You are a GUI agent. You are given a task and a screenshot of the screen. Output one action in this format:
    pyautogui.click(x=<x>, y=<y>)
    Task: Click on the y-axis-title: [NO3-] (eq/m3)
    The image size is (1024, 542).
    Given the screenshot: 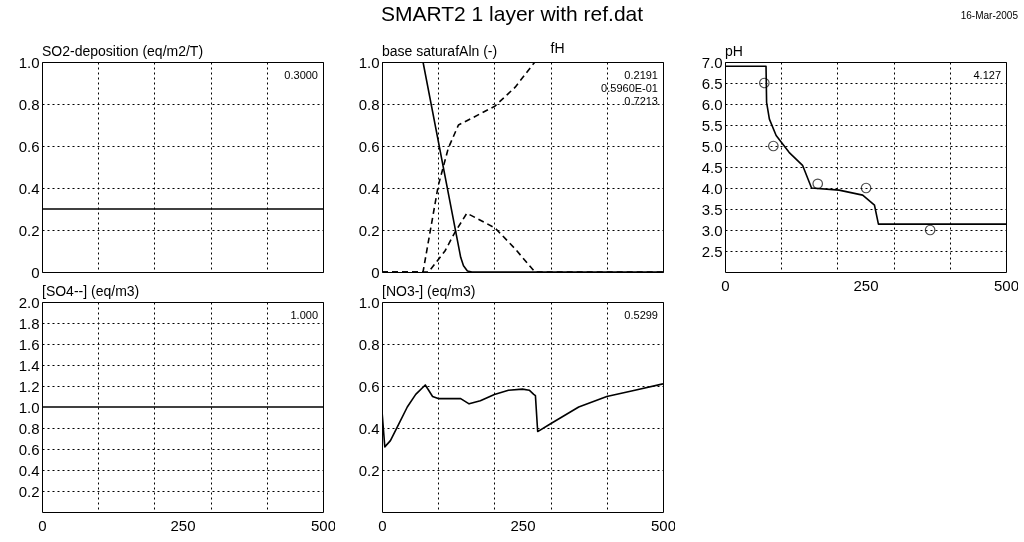 What is the action you would take?
    pyautogui.click(x=429, y=291)
    